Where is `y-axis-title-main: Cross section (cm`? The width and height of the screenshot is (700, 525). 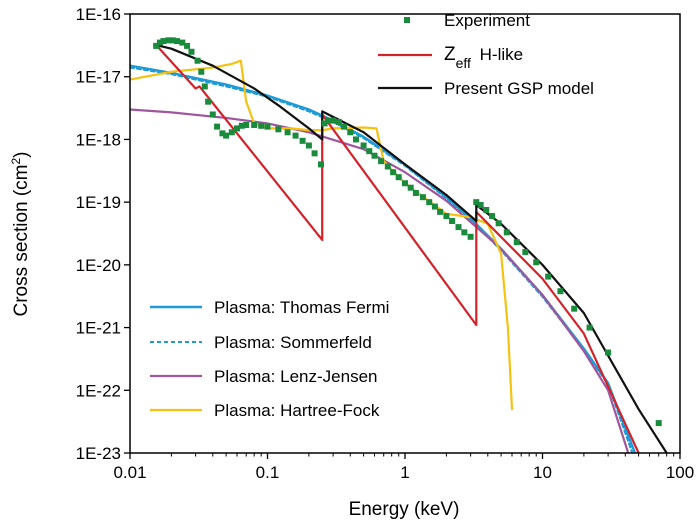
y-axis-title-main: Cross section (cm is located at coordinates (21, 240).